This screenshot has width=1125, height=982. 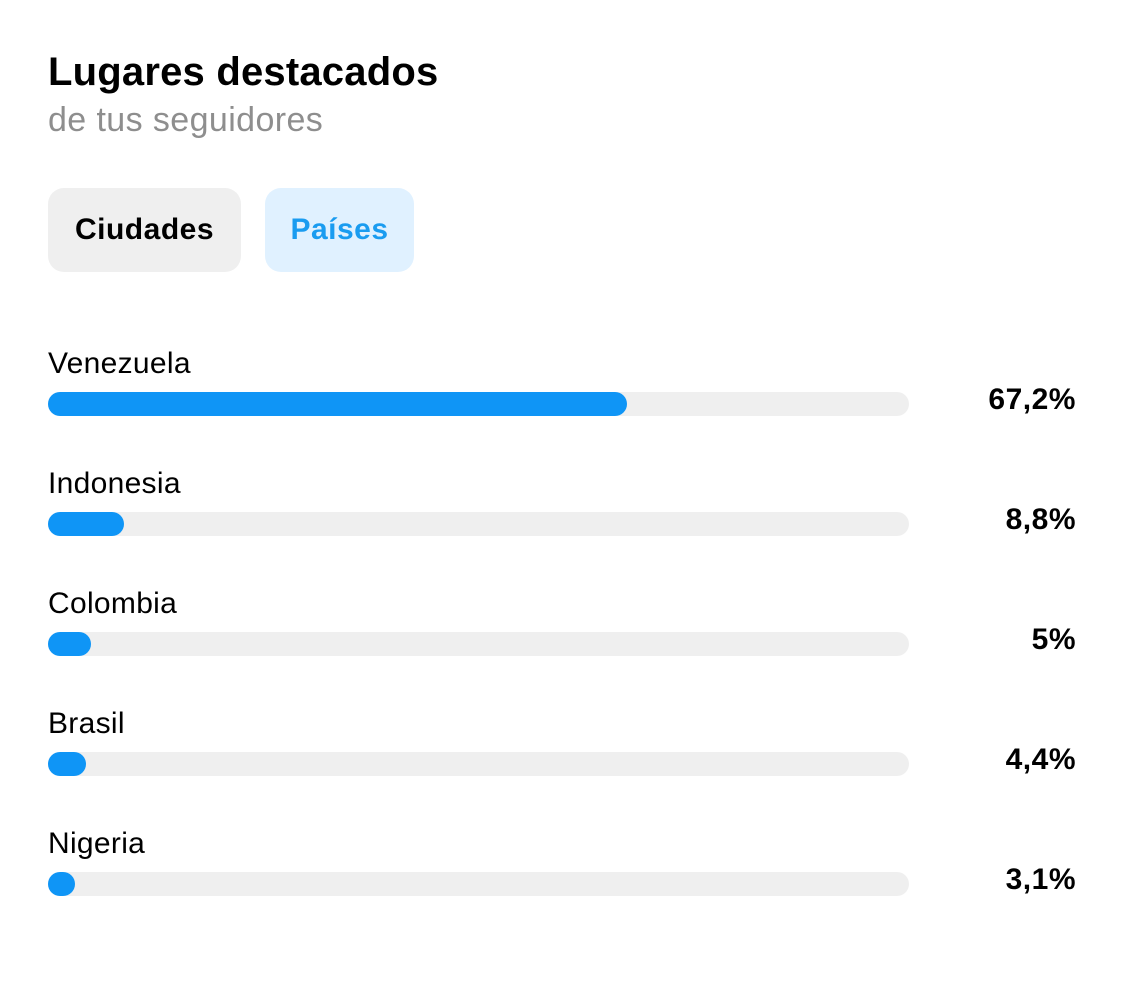 I want to click on location-name: Nigeria, so click(x=97, y=843).